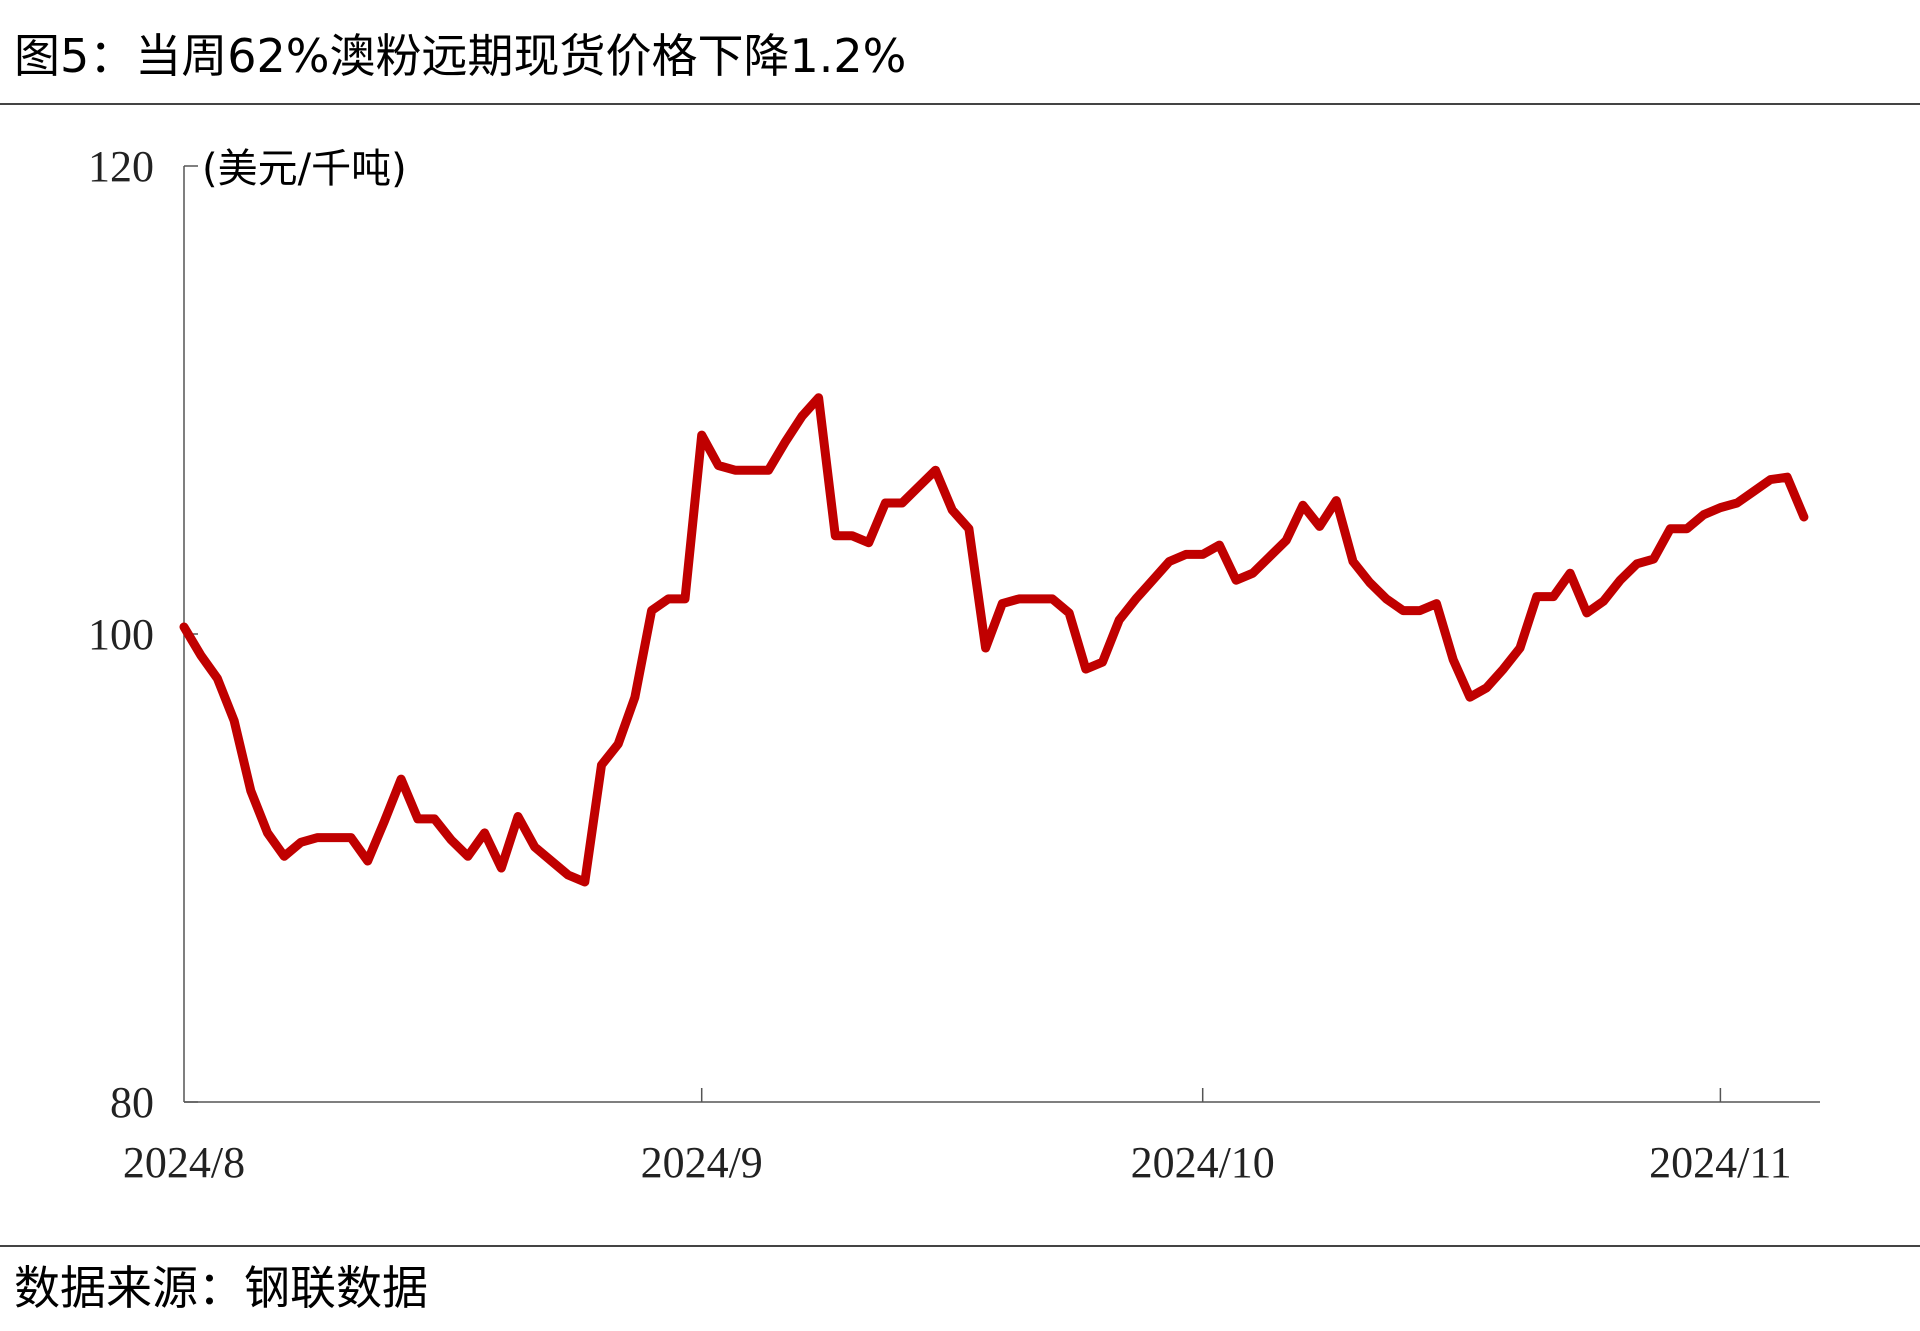 This screenshot has width=1920, height=1331. Describe the element at coordinates (1203, 1162) in the screenshot. I see `x-tick-label: 2024/10` at that location.